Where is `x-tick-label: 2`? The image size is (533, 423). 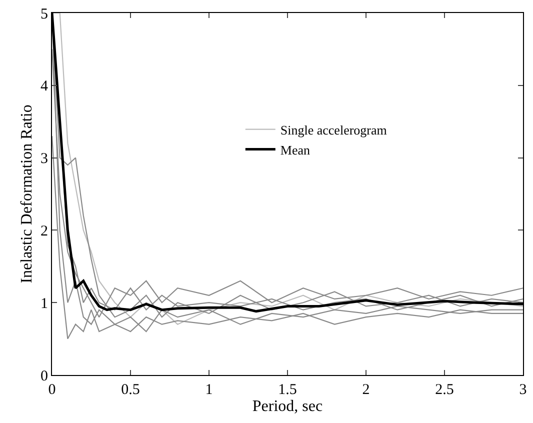
x-tick-label: 2 is located at coordinates (366, 390).